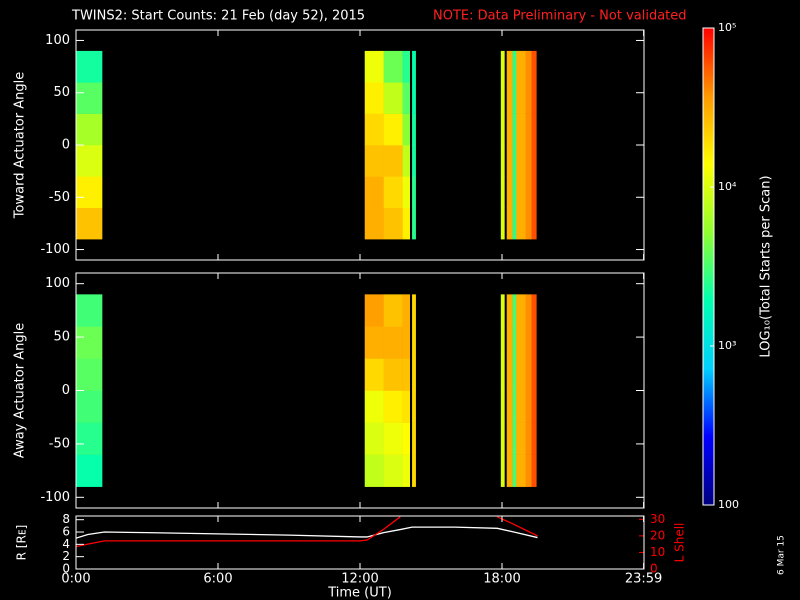  I want to click on x-tick-label: 23:59, so click(643, 579).